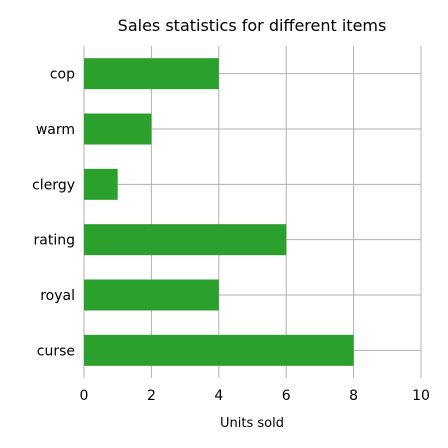  What do you see at coordinates (252, 25) in the screenshot?
I see `chart-title: Sales statistics for different items` at bounding box center [252, 25].